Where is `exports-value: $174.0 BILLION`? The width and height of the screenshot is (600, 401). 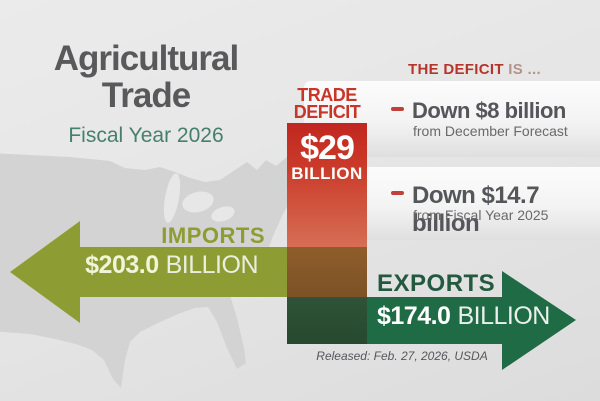 exports-value: $174.0 BILLION is located at coordinates (463, 316).